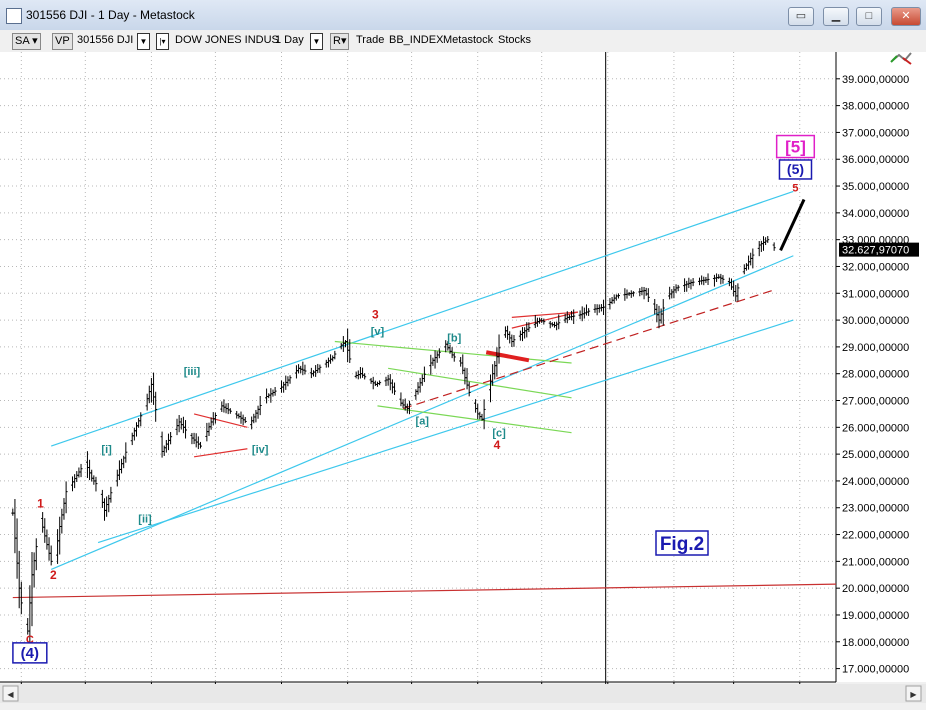  What do you see at coordinates (507, 356) in the screenshot?
I see `broken-trend-line` at bounding box center [507, 356].